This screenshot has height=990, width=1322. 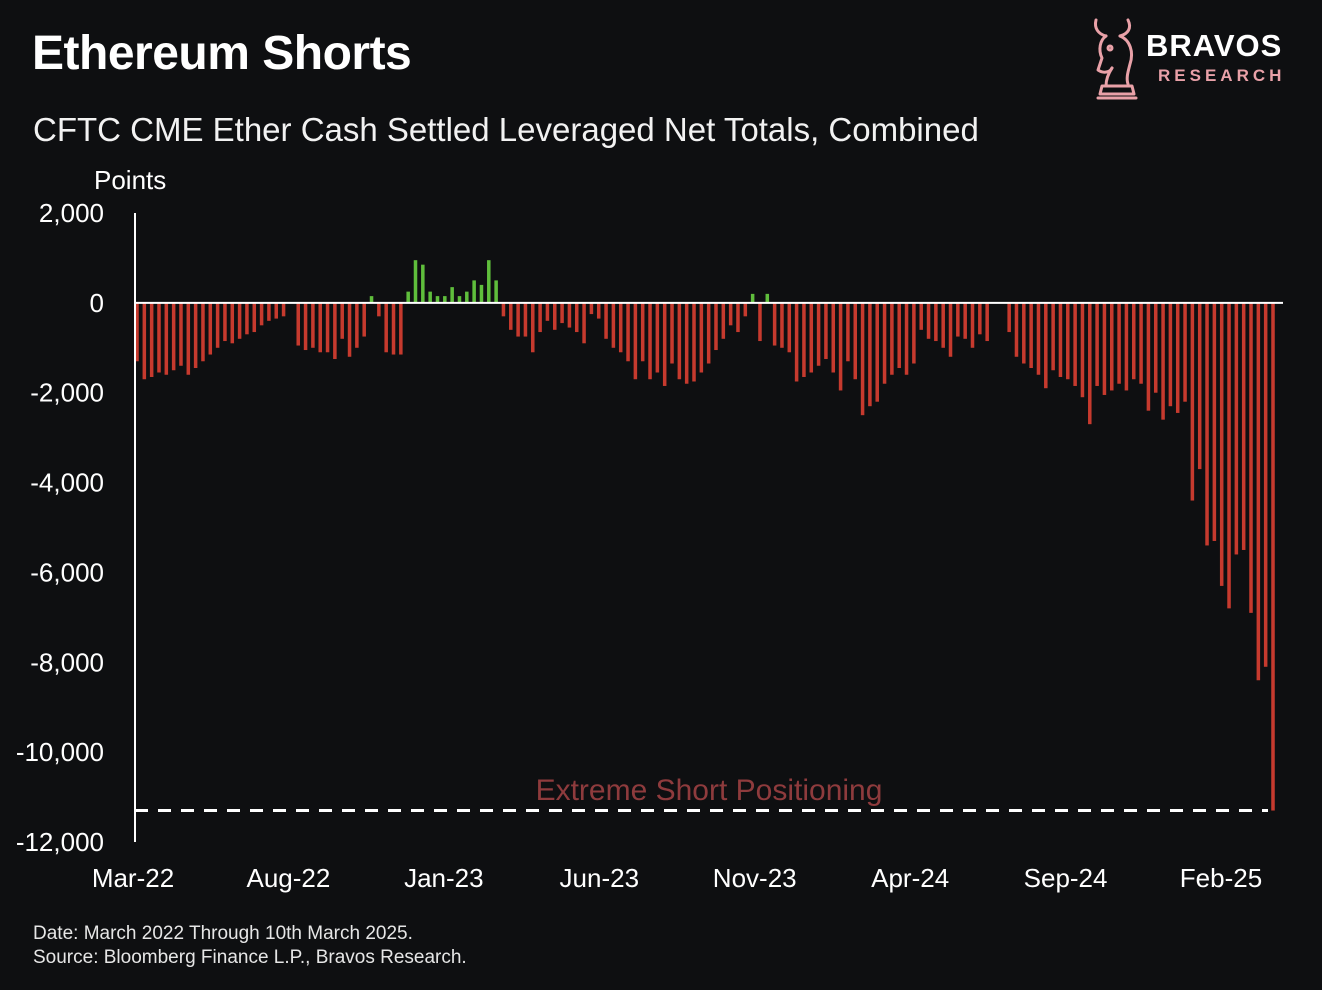 What do you see at coordinates (60, 842) in the screenshot?
I see `y-tick-label: -12,000` at bounding box center [60, 842].